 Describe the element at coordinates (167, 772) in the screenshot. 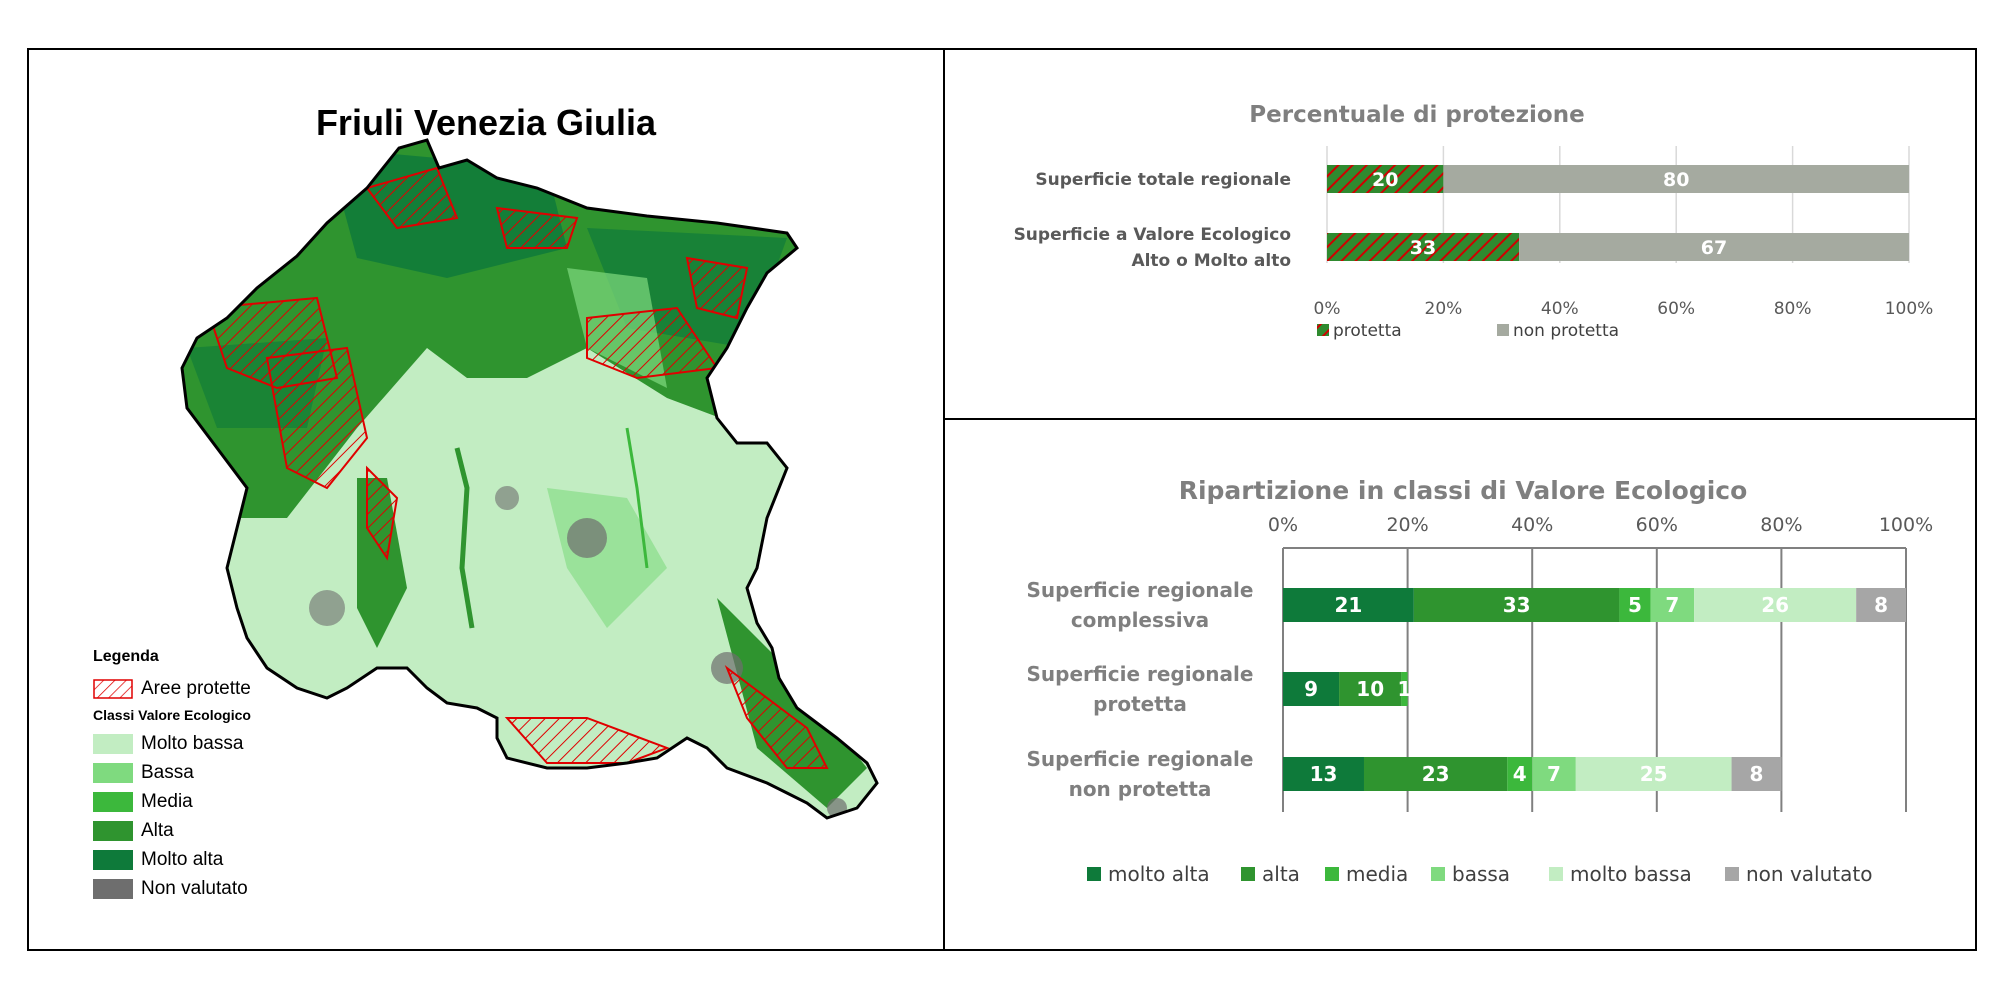

I see `legend-label: Bassa` at that location.